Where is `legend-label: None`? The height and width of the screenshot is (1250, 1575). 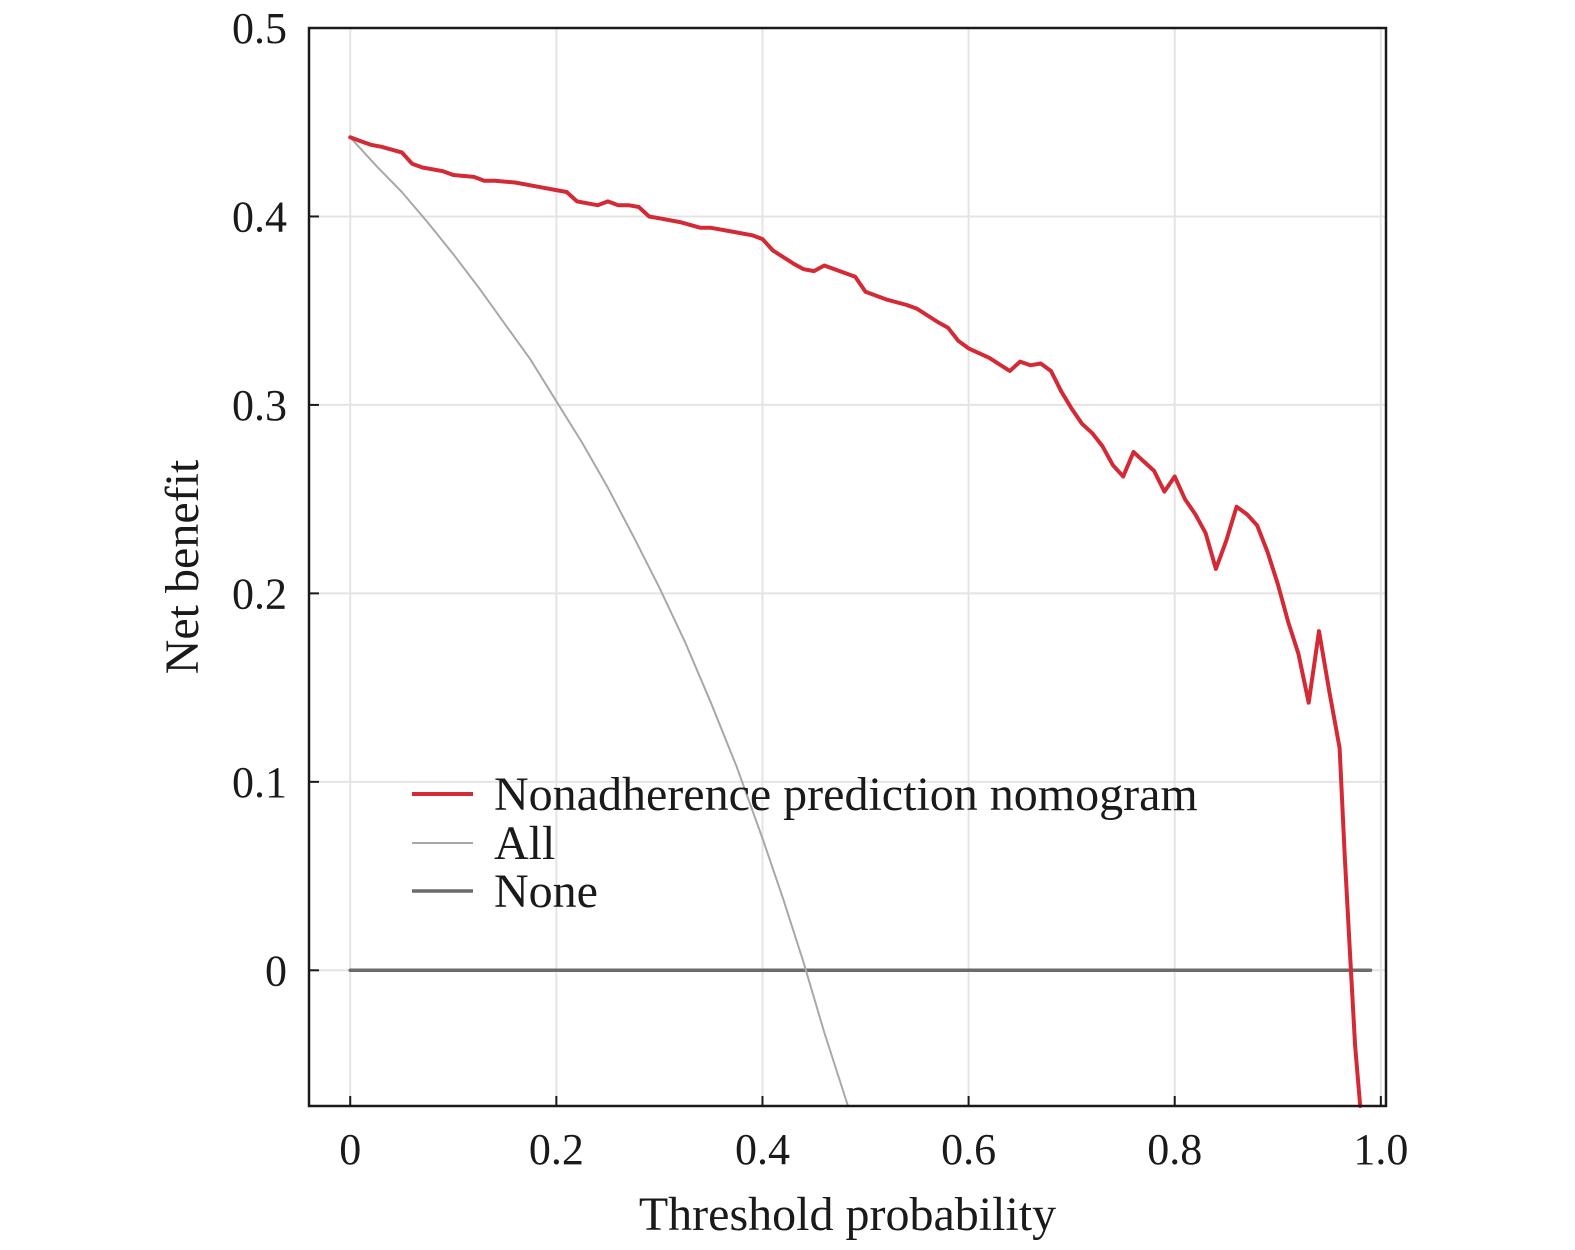 legend-label: None is located at coordinates (546, 891).